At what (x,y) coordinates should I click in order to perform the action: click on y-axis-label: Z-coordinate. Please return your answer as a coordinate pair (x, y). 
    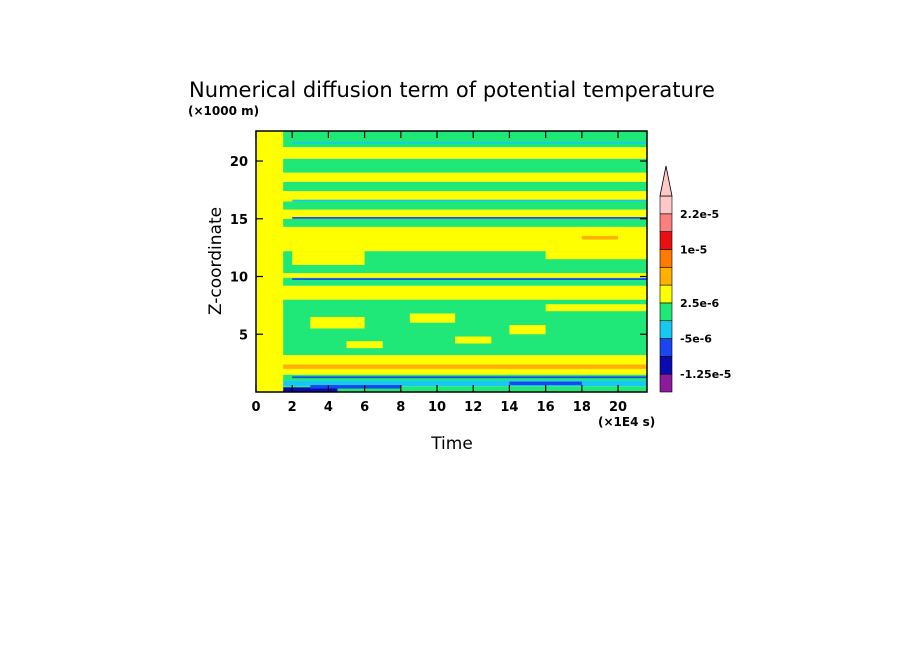
    Looking at the image, I should click on (216, 261).